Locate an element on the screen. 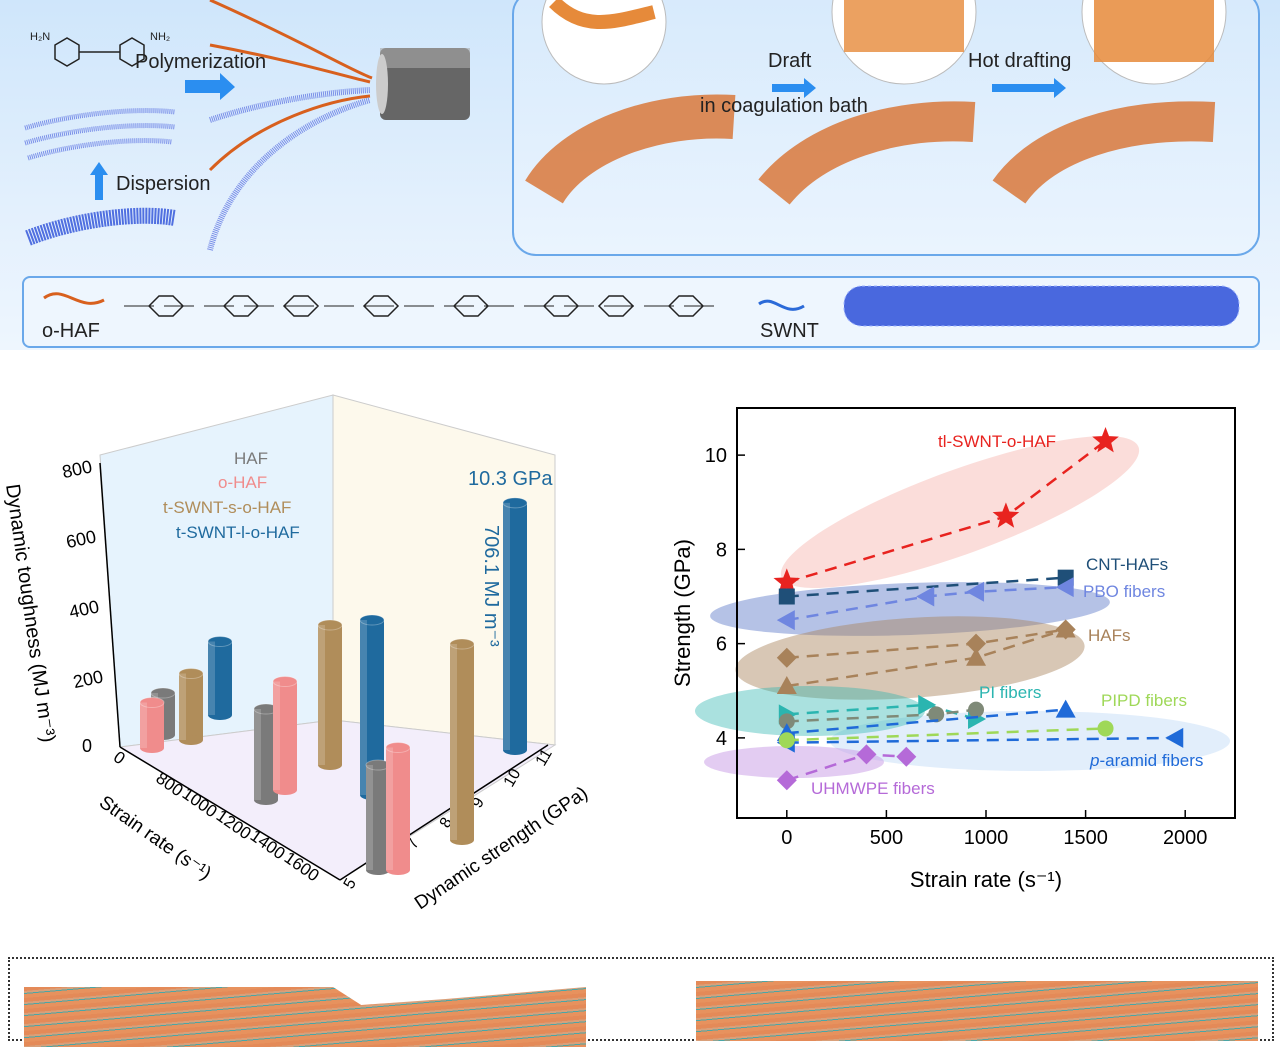  label-uhmwpe: UHMWPE fibers is located at coordinates (873, 788).